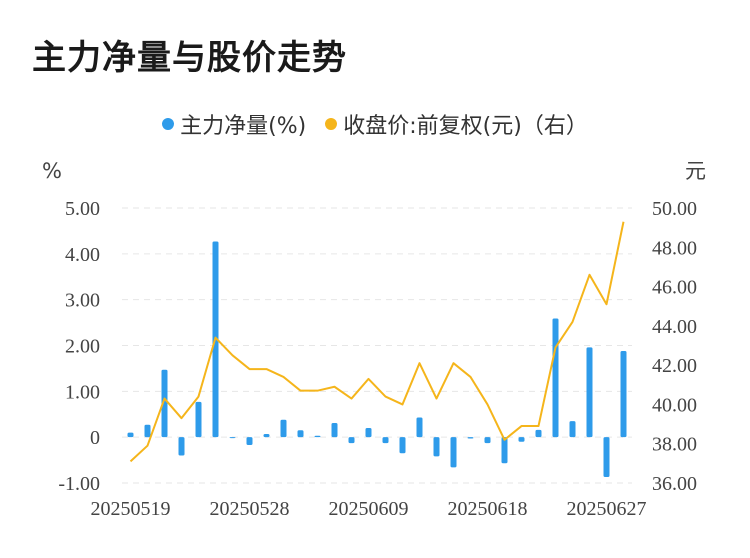 Image resolution: width=750 pixels, height=558 pixels. Describe the element at coordinates (674, 445) in the screenshot. I see `right-axis-tick-label: 38.00` at that location.